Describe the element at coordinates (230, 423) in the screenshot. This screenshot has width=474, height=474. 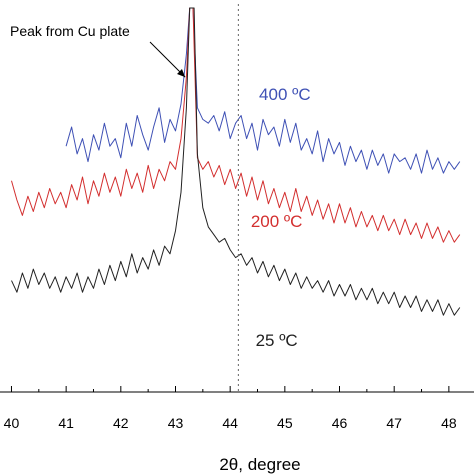
I see `x-tick-label-44: 44` at that location.